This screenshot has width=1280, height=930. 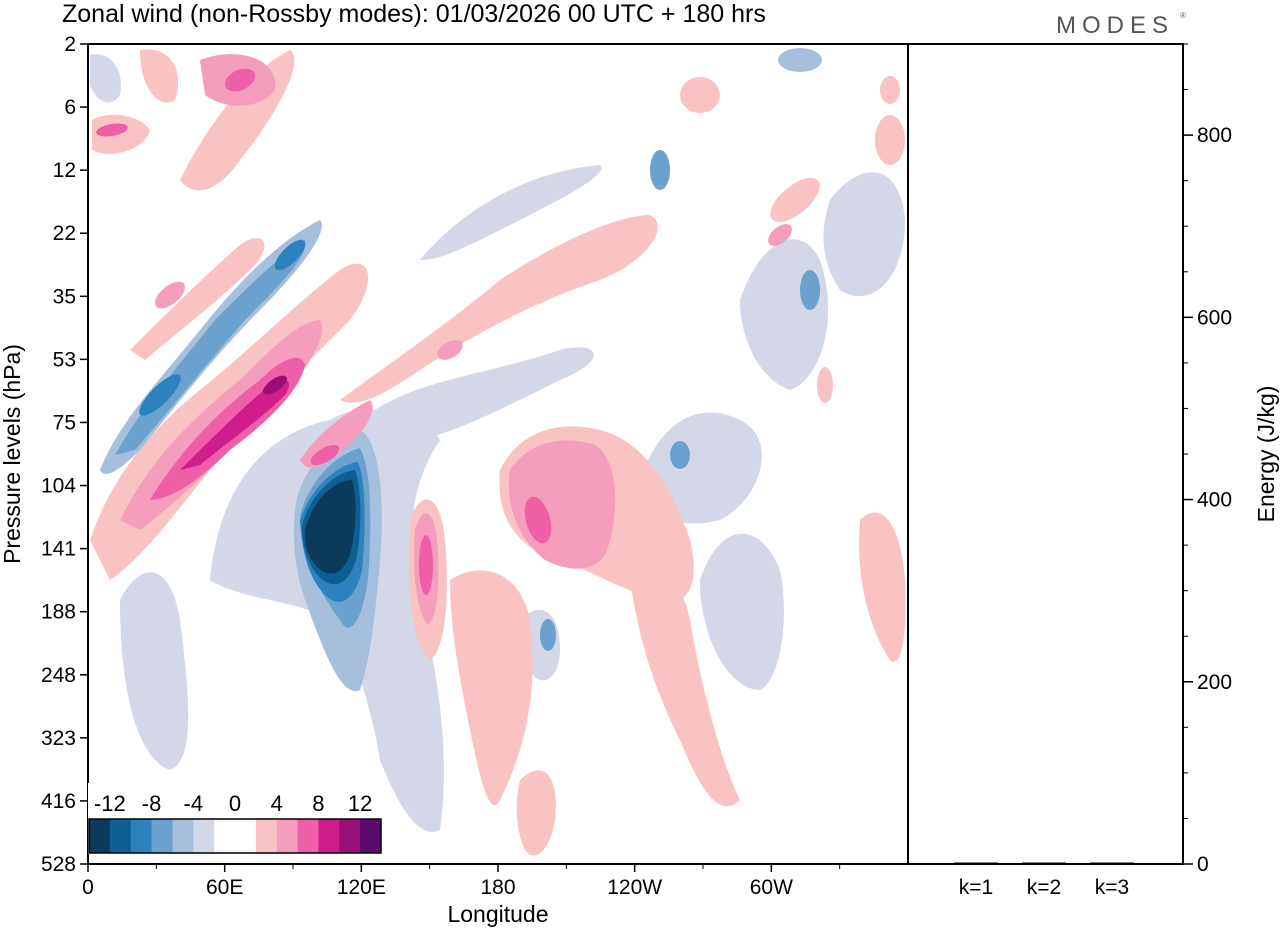 I want to click on energy-tick-label: 800, so click(x=1214, y=135).